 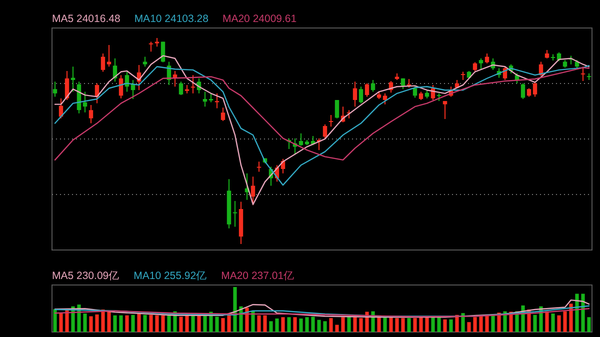 What do you see at coordinates (259, 19) in the screenshot?
I see `legend: MA20 24009.61` at bounding box center [259, 19].